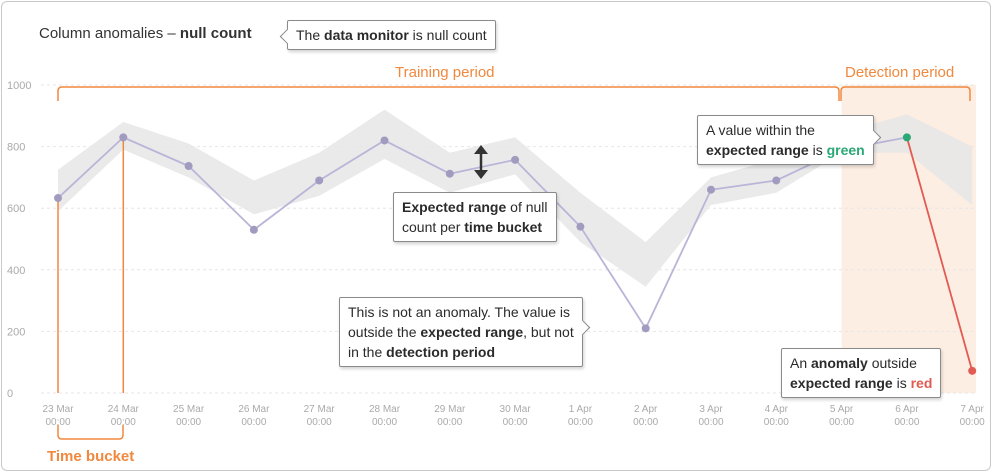  What do you see at coordinates (845, 150) in the screenshot?
I see `within-accent: green` at bounding box center [845, 150].